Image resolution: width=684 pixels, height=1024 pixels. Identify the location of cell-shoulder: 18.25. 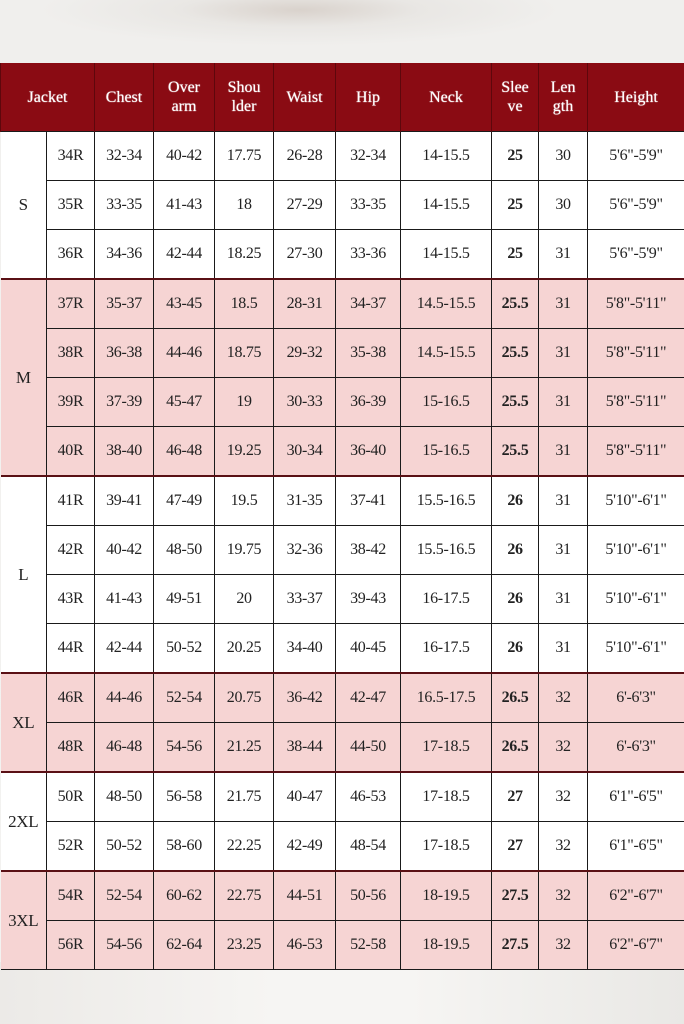
(244, 254).